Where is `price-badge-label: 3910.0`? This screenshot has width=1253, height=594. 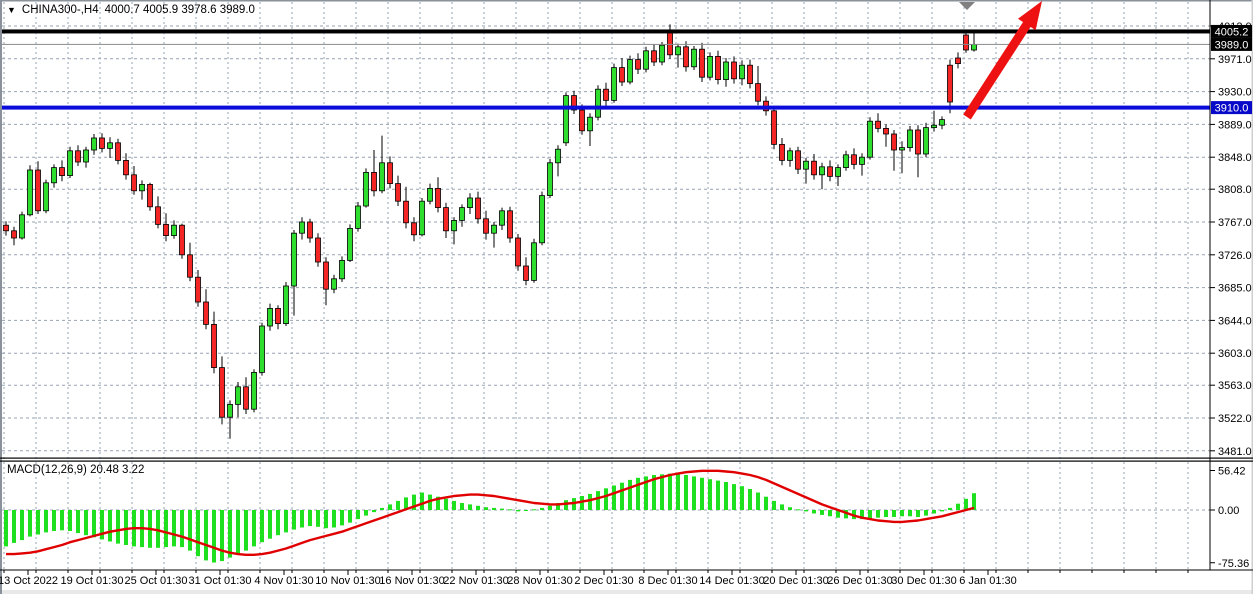
price-badge-label: 3910.0 is located at coordinates (1232, 109).